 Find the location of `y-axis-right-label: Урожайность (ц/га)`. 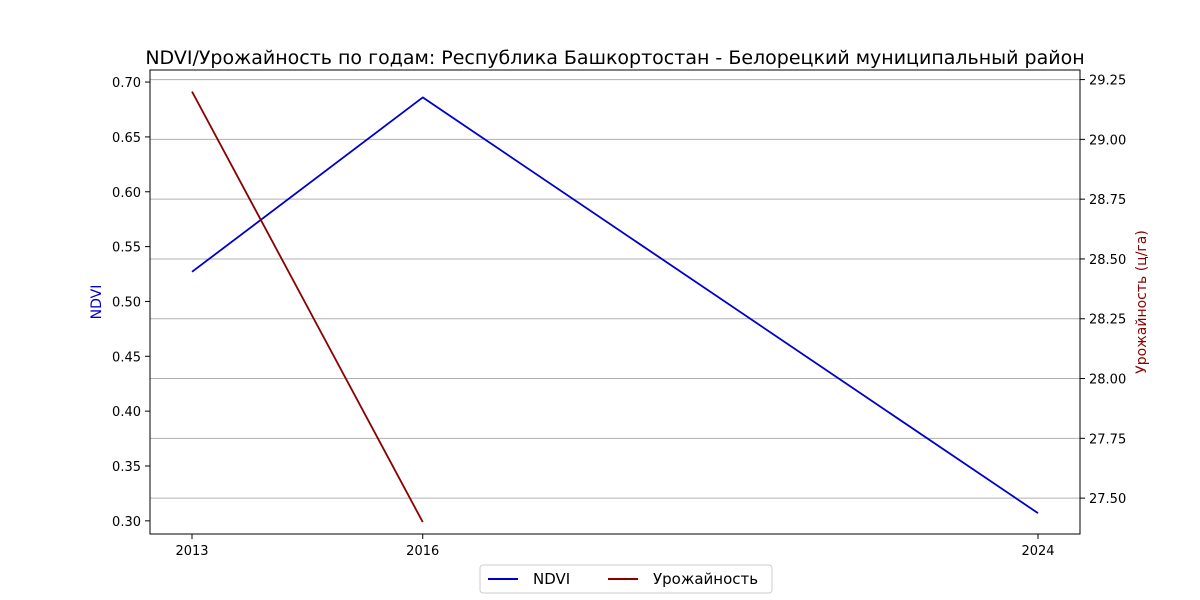

y-axis-right-label: Урожайность (ц/га) is located at coordinates (1142, 302).